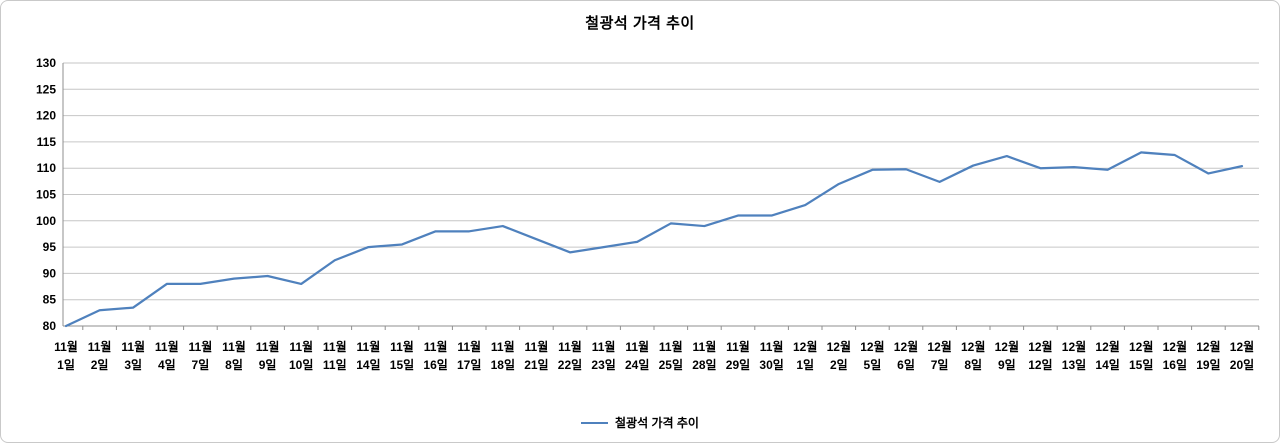  What do you see at coordinates (50, 273) in the screenshot?
I see `y-axis-tick-label: 90` at bounding box center [50, 273].